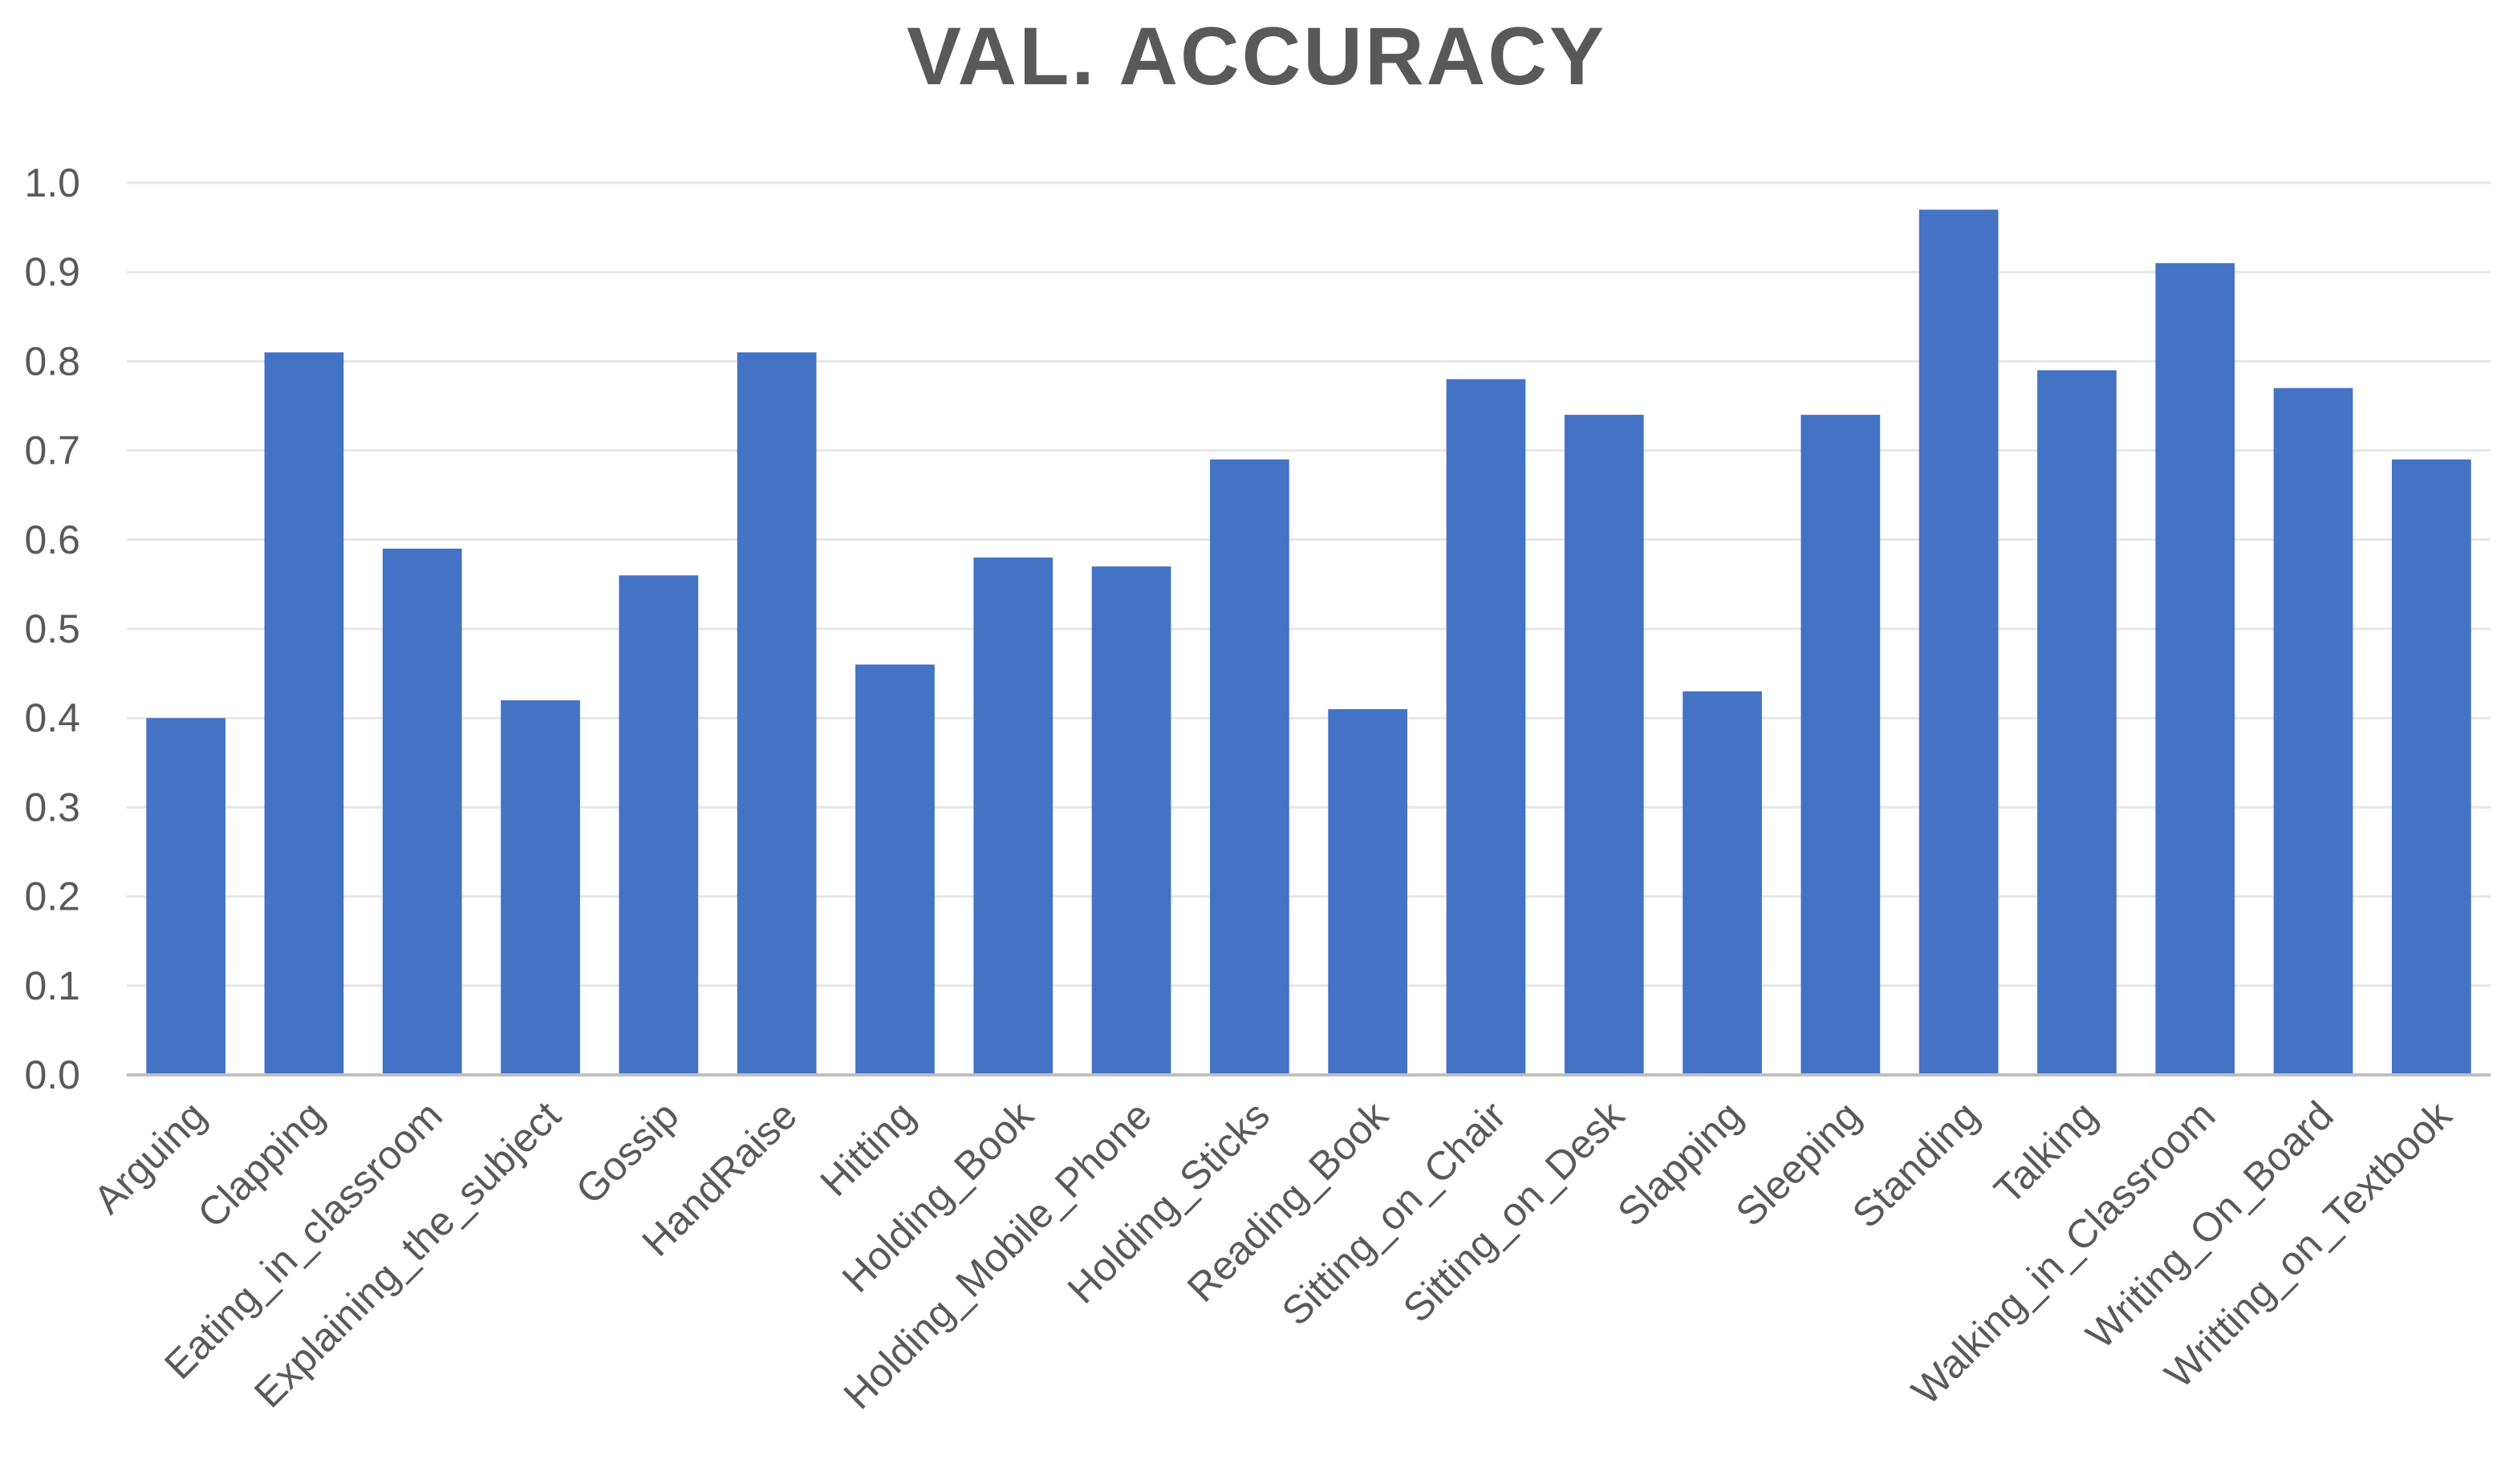 The width and height of the screenshot is (2513, 1484). What do you see at coordinates (185, 897) in the screenshot?
I see `bar-arguing` at bounding box center [185, 897].